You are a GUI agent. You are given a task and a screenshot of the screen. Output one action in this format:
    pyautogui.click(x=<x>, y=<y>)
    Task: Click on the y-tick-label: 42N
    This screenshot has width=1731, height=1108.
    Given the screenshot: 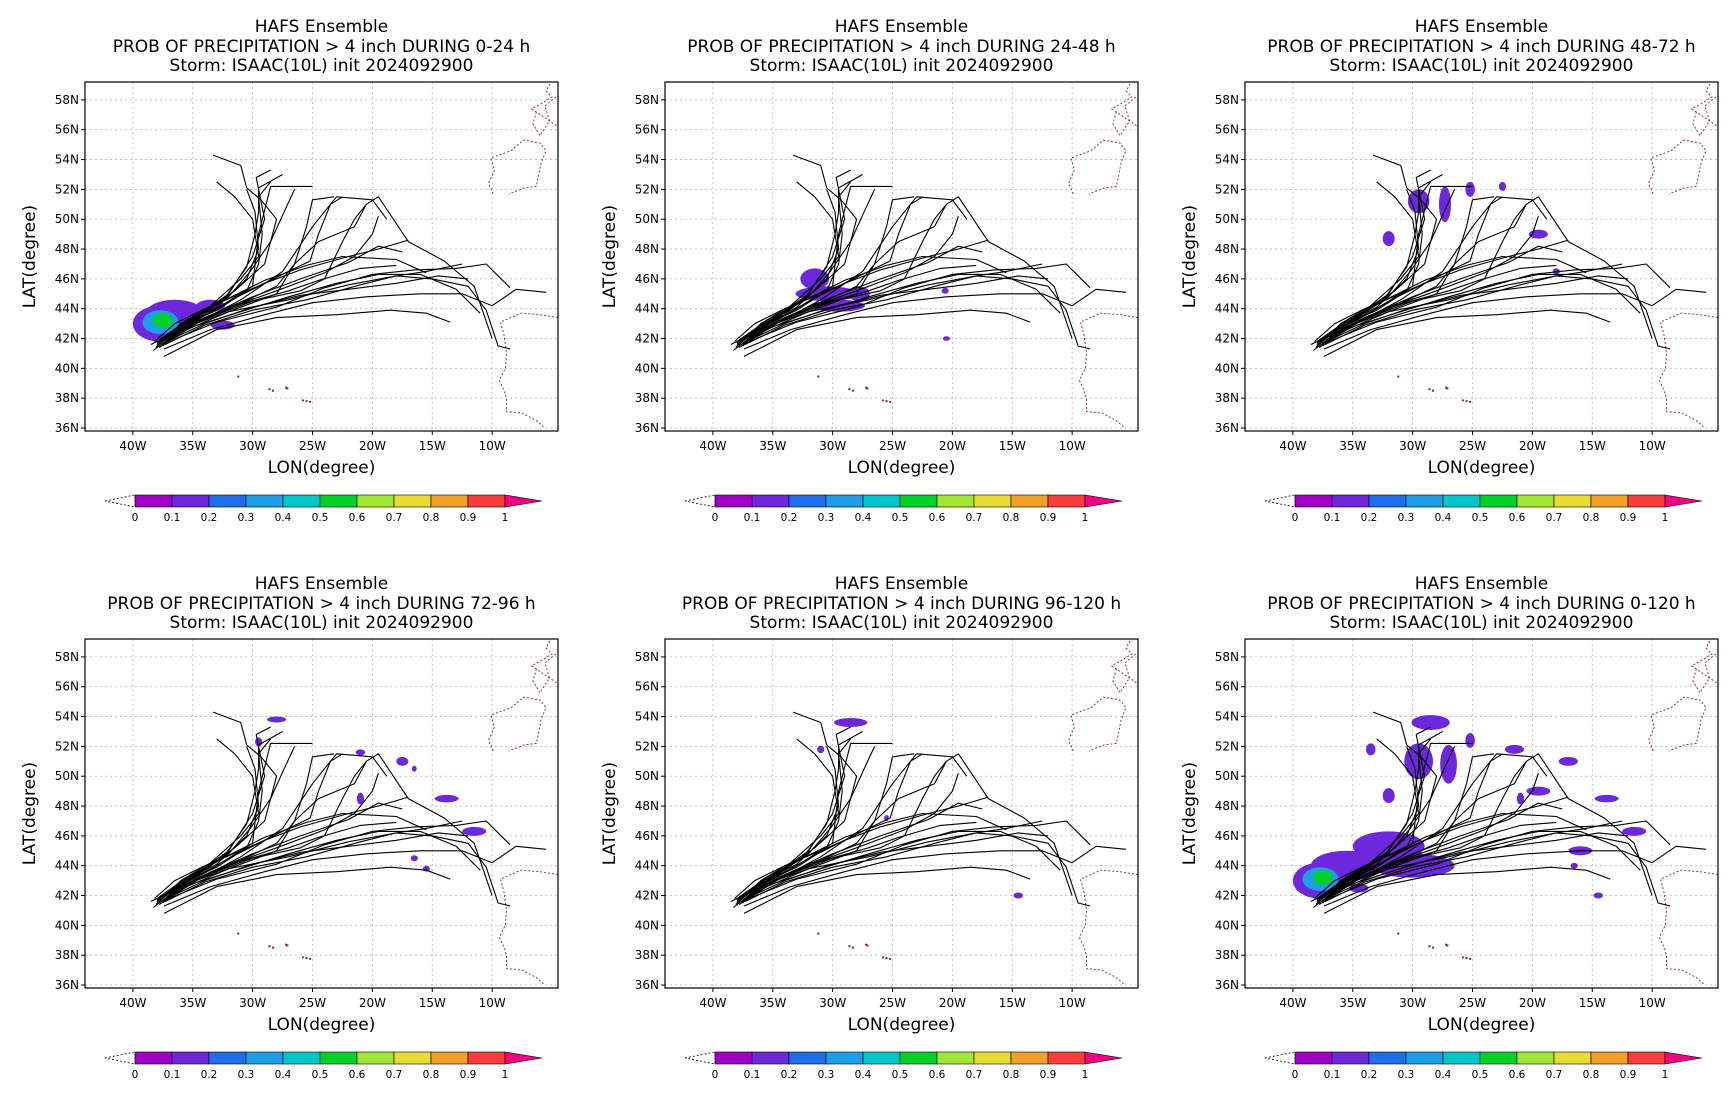 What is the action you would take?
    pyautogui.click(x=1227, y=339)
    